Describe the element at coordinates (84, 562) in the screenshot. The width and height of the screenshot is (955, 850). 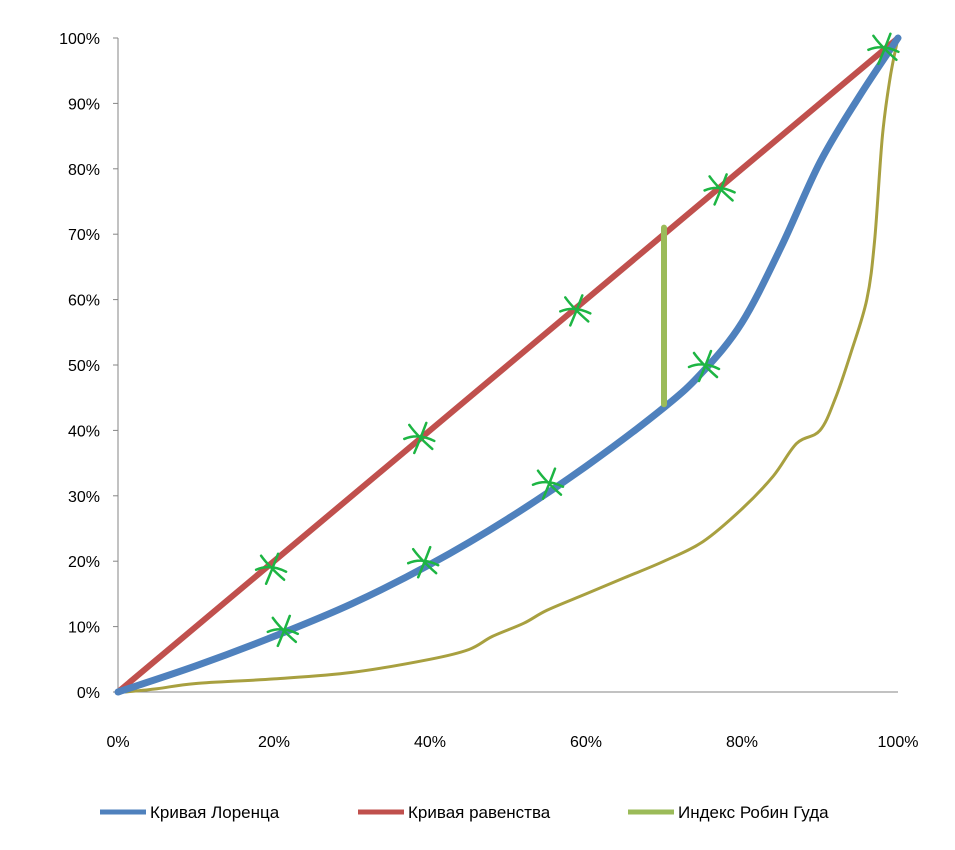
I see `y-tick-label: 20%` at that location.